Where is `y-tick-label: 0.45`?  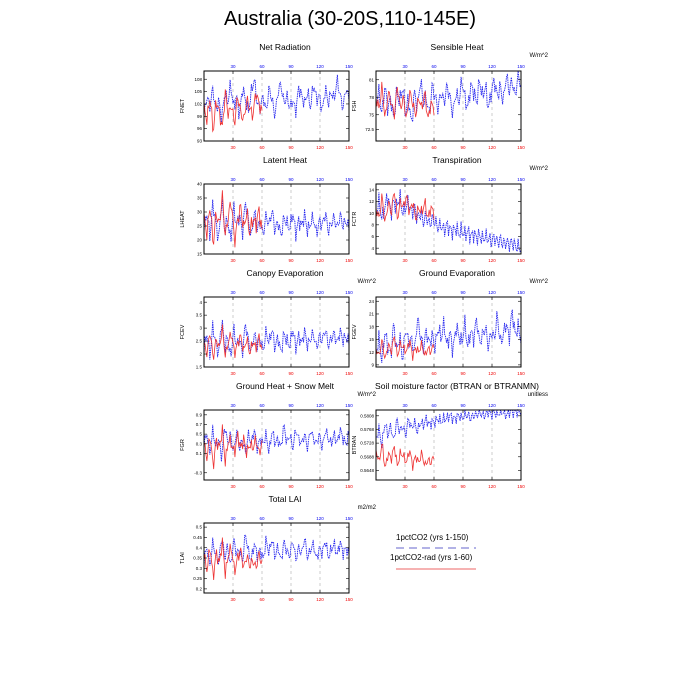
y-tick-label: 0.45 is located at coordinates (197, 537).